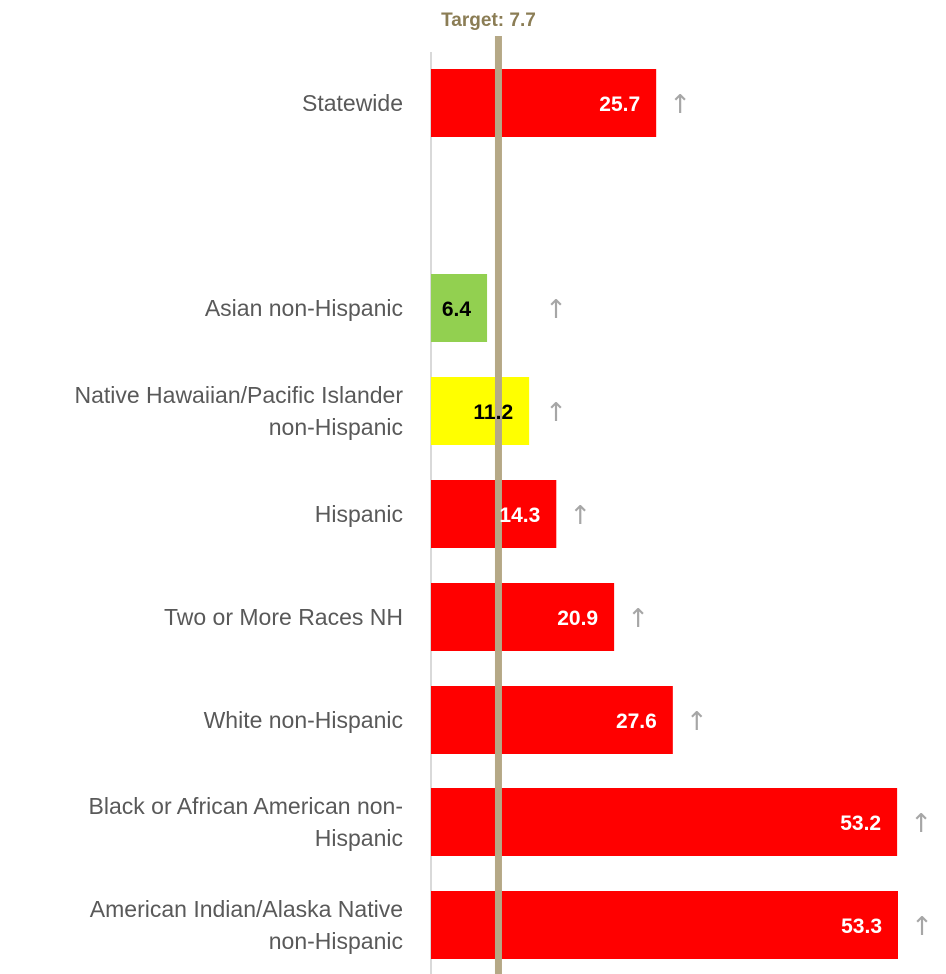 This screenshot has height=974, width=946. I want to click on value-label: 14.3, so click(519, 515).